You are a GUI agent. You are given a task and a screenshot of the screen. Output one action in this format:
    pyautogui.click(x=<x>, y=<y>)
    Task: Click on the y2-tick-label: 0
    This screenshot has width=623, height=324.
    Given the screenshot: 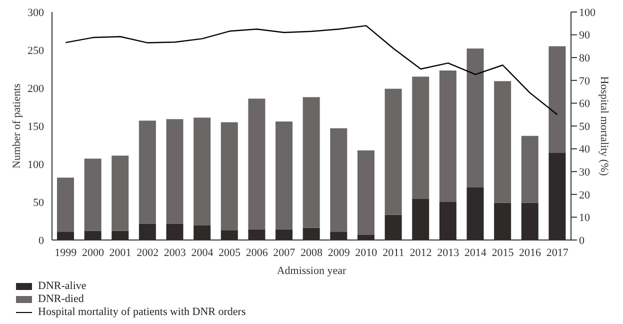 What is the action you would take?
    pyautogui.click(x=582, y=240)
    